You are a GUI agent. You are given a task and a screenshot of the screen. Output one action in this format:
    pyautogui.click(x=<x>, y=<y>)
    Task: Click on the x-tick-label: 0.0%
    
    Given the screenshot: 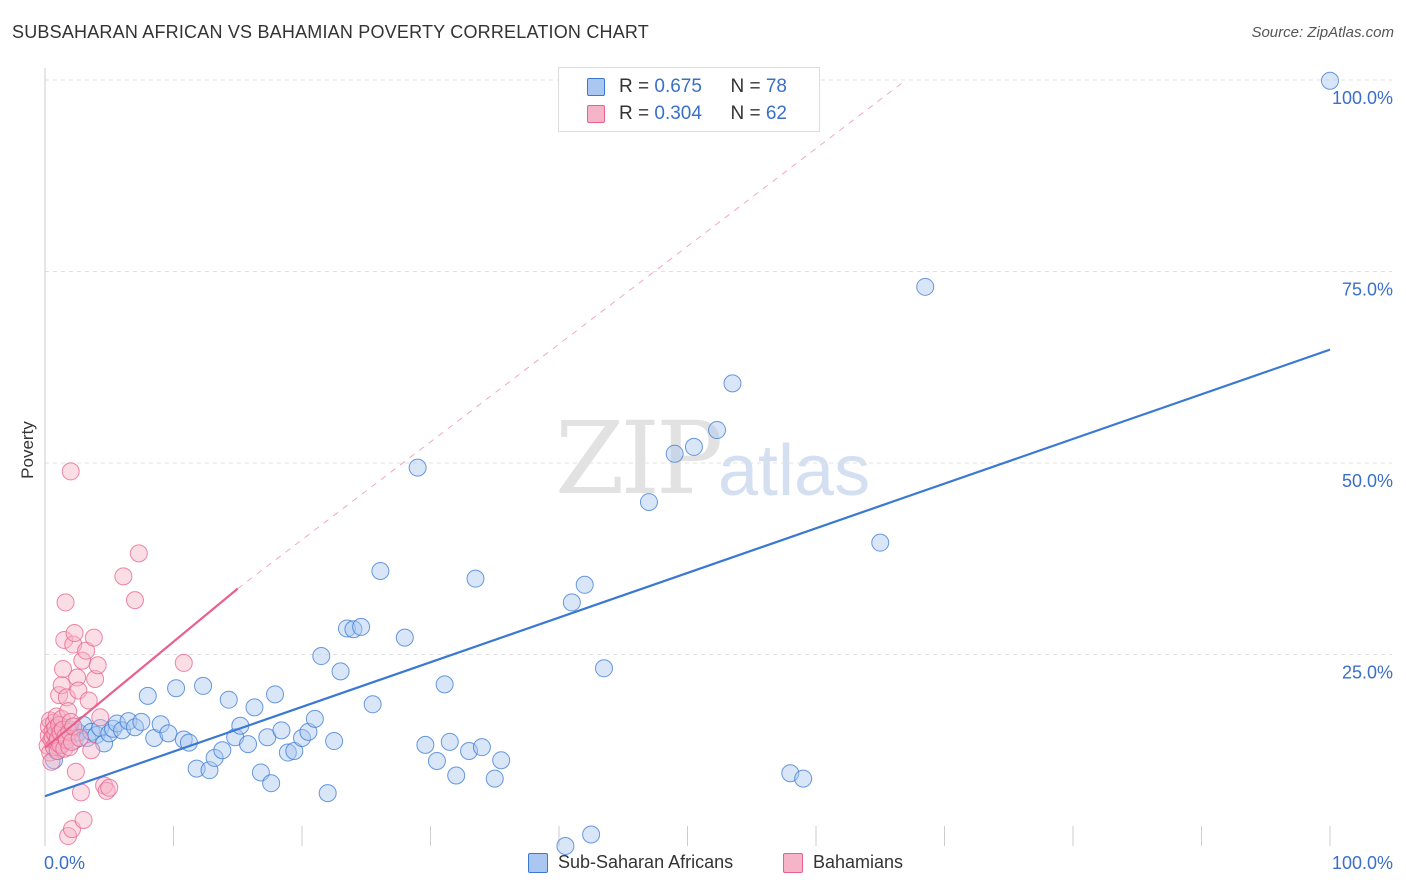 What is the action you would take?
    pyautogui.click(x=64, y=863)
    